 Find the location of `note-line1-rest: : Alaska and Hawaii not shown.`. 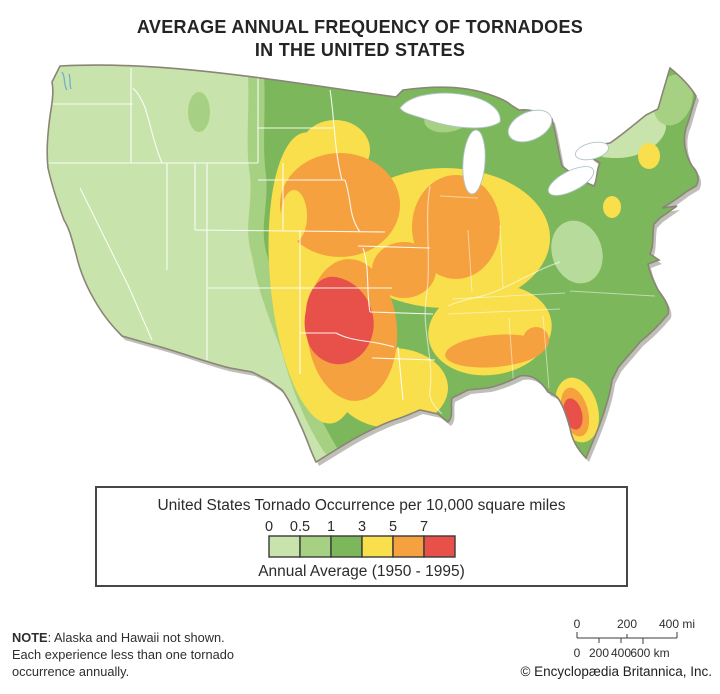

note-line1-rest: : Alaska and Hawaii not shown. is located at coordinates (136, 637).